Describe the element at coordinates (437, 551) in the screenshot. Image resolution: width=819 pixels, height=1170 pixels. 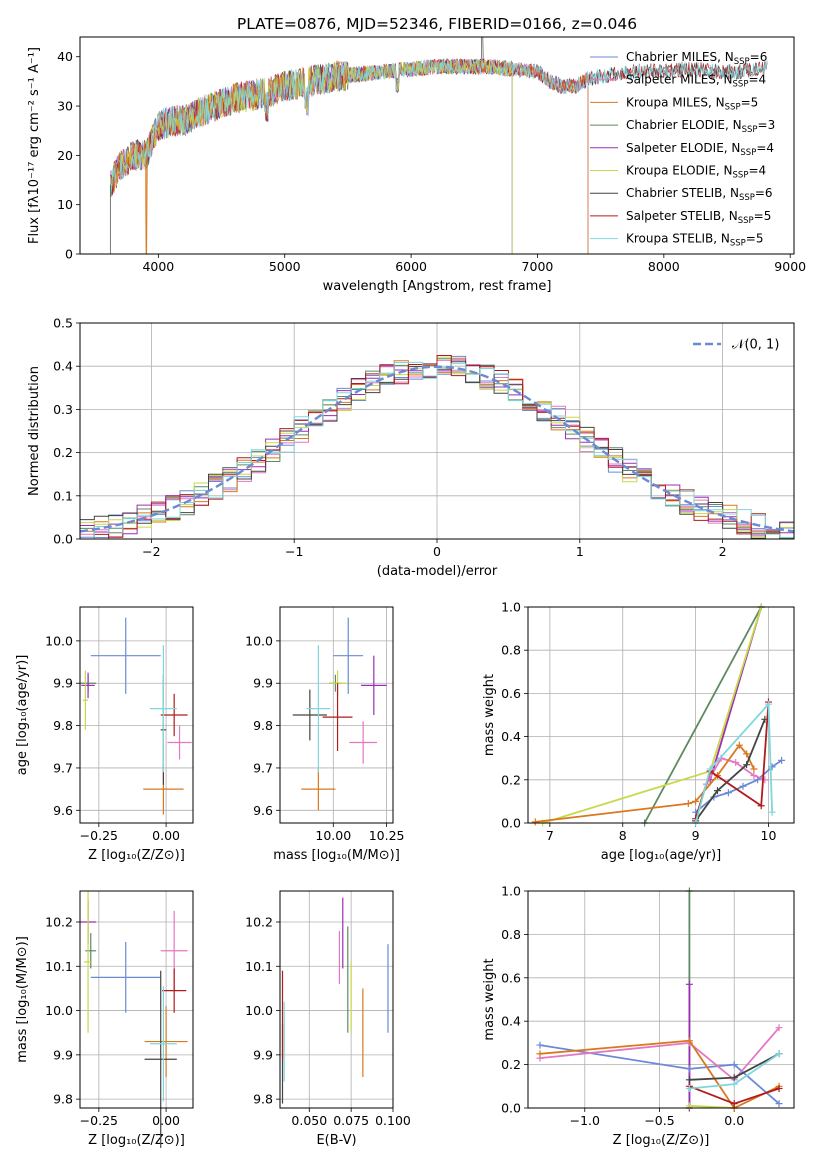
I see `histogram-xtick-label: 0` at that location.